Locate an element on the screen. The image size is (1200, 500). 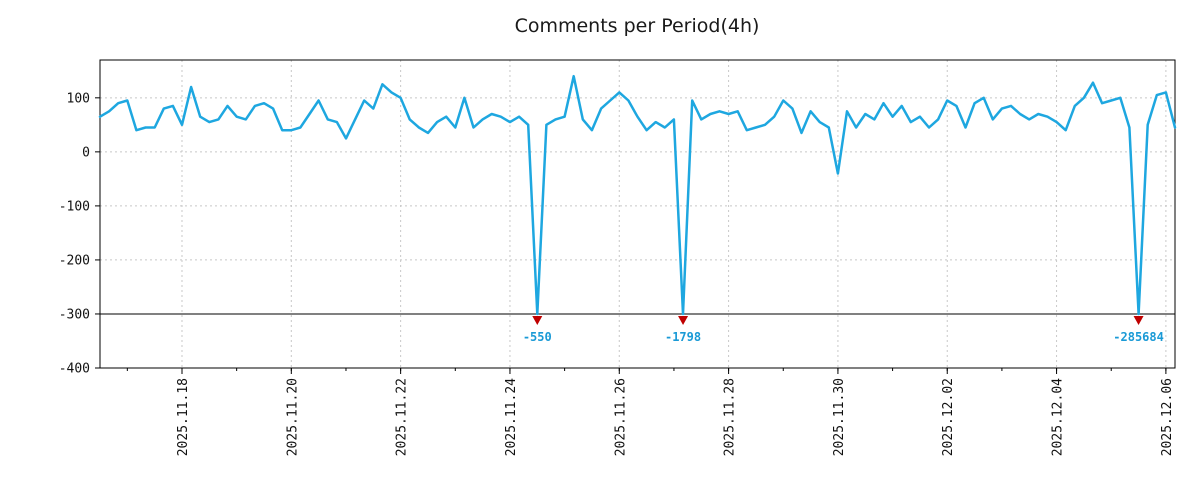
spike-annotations: -550 -1798 -285684 is located at coordinates (843, 329).